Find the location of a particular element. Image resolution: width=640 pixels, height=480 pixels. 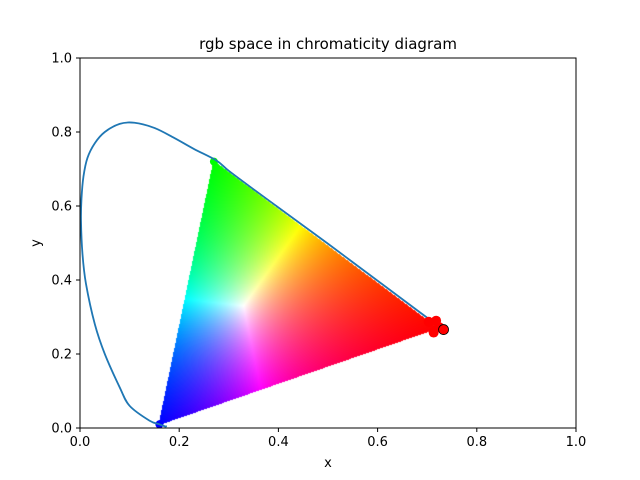

x-tick-label: 1.0 is located at coordinates (576, 442).